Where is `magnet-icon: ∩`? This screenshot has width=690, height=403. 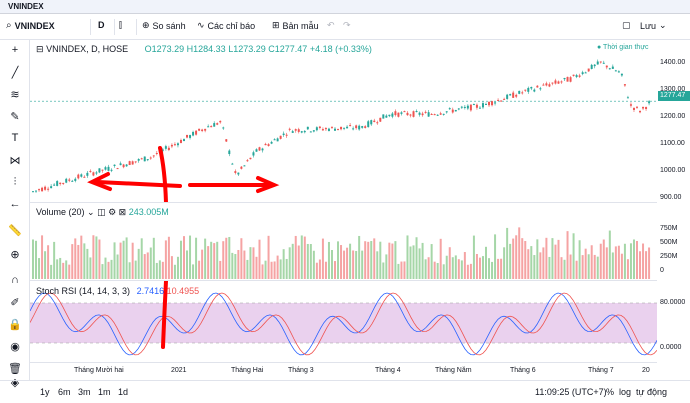
magnet-icon: ∩ is located at coordinates (15, 280).